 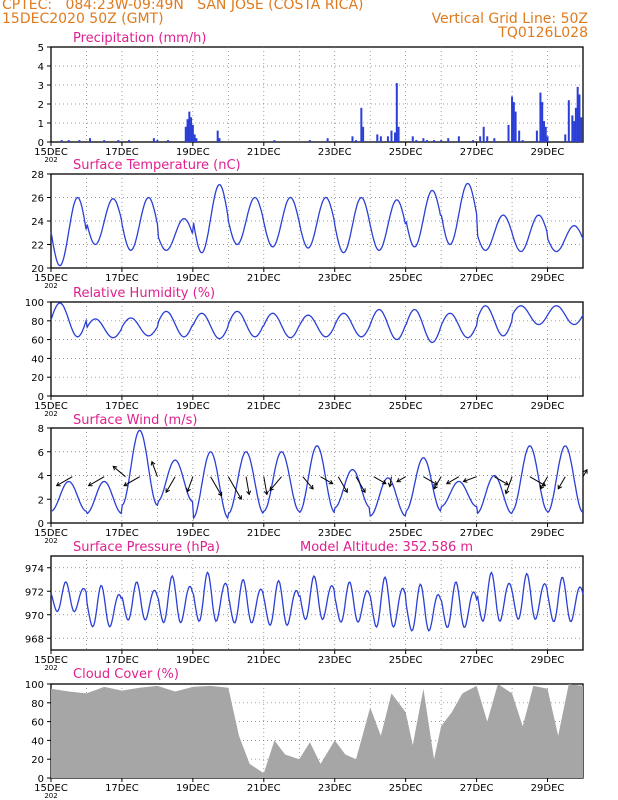 I want to click on temp-xtick-label: 25DEC, so click(x=406, y=278).